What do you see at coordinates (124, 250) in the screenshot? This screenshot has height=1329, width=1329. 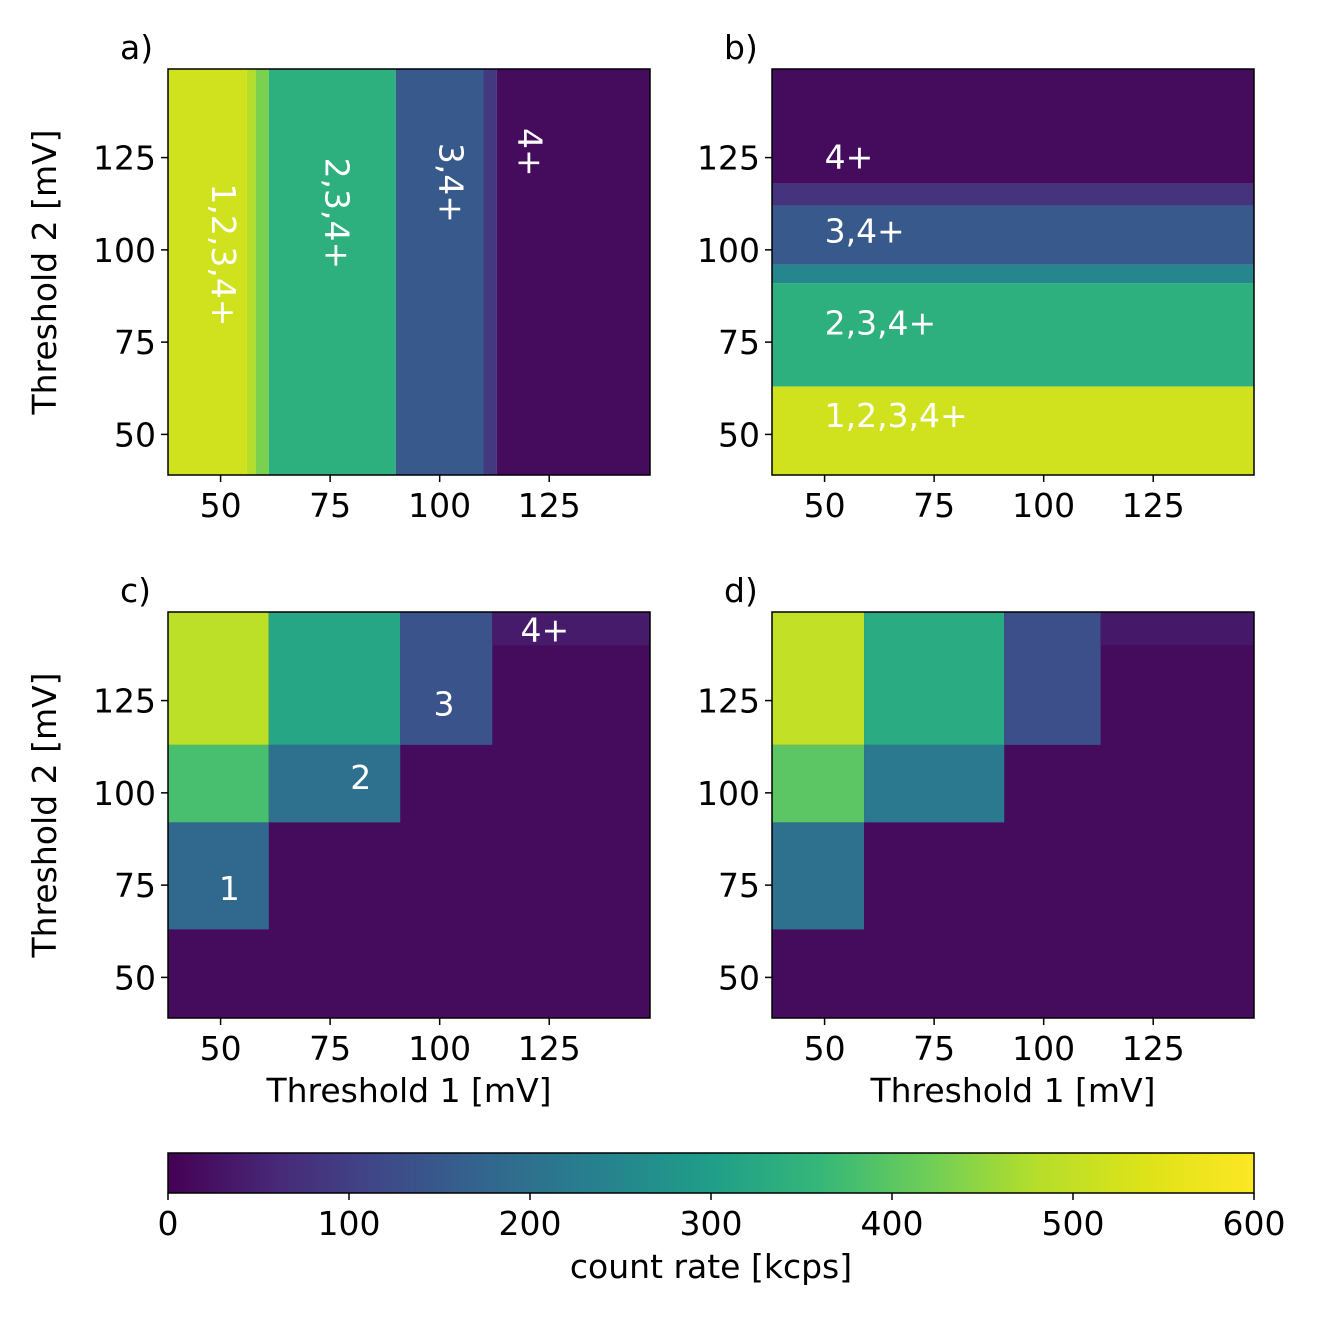 I see `y-tick-label-a-2: 100` at bounding box center [124, 250].